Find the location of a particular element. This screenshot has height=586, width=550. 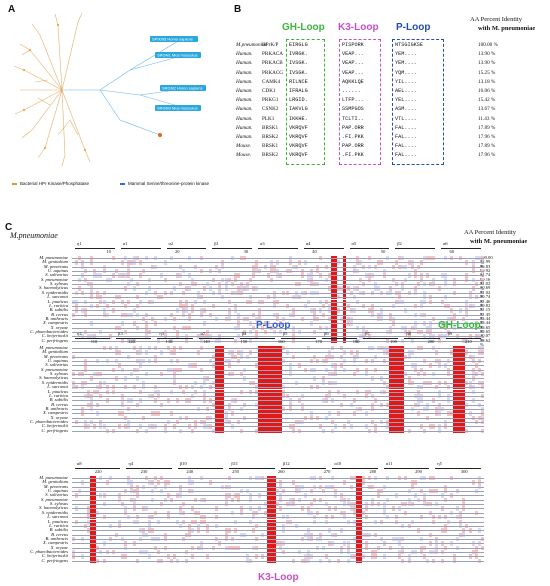

row-gene: PRKACB is located at coordinates (272, 63).